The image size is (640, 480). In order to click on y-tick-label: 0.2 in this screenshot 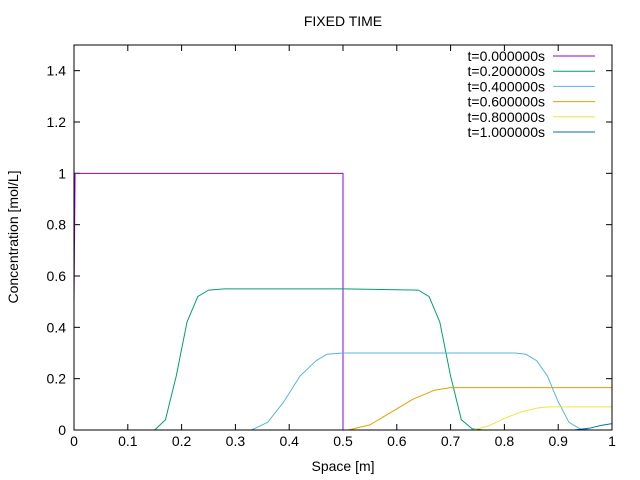, I will do `click(57, 379)`.